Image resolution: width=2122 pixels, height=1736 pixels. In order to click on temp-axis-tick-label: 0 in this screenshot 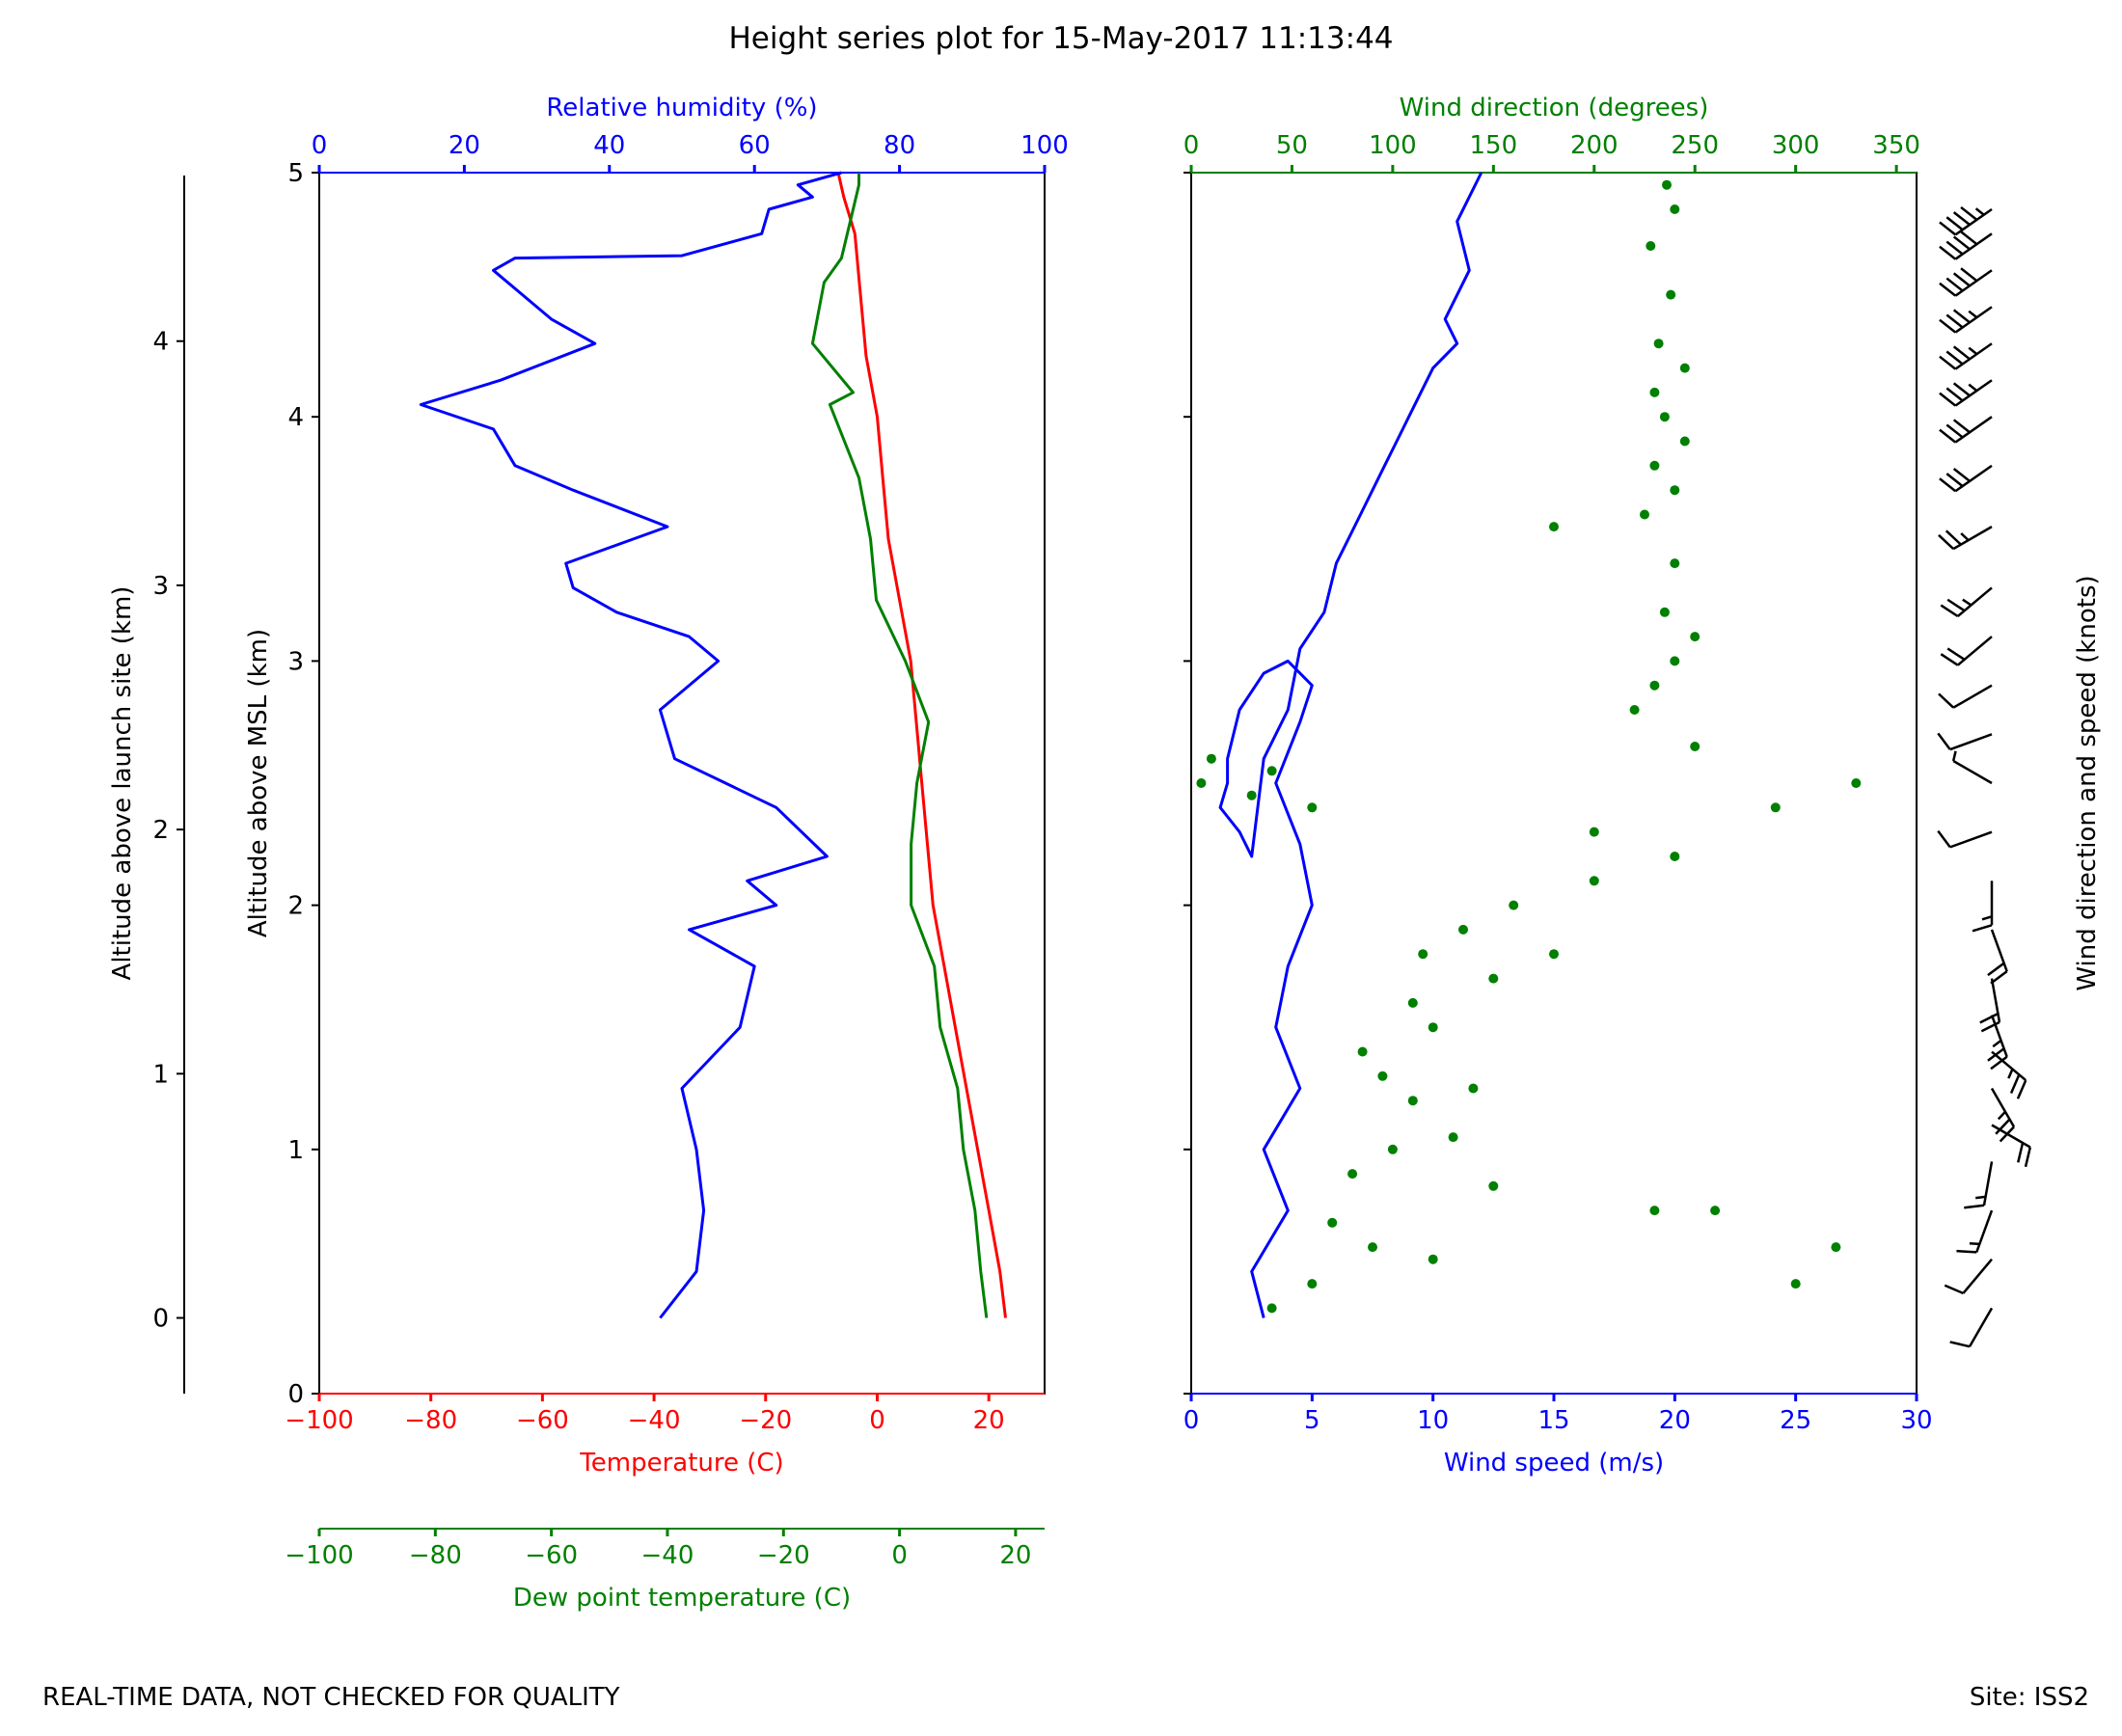, I will do `click(877, 1420)`.